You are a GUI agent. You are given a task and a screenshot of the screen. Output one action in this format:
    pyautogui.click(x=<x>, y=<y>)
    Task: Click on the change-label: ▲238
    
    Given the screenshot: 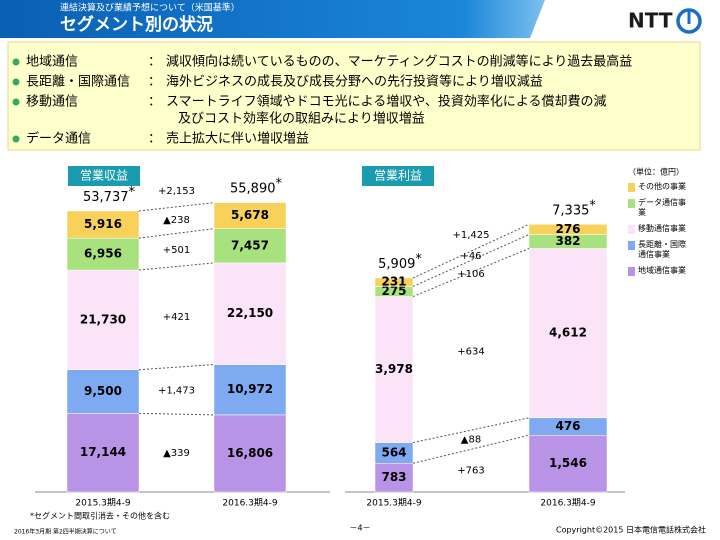 What is the action you would take?
    pyautogui.click(x=176, y=220)
    